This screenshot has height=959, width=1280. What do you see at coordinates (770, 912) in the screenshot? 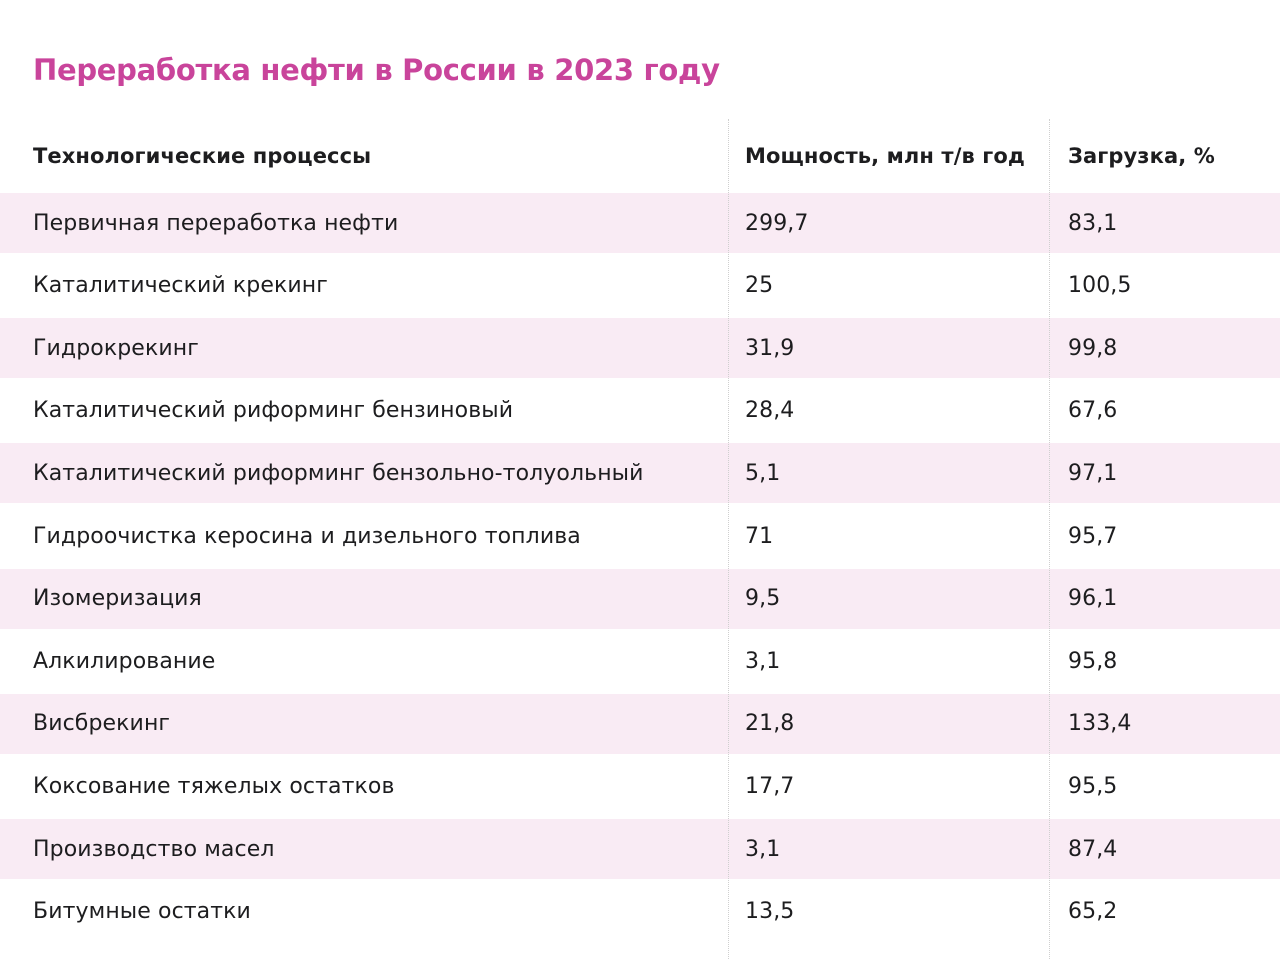
I see `cell-capacity: 13,5` at bounding box center [770, 912].